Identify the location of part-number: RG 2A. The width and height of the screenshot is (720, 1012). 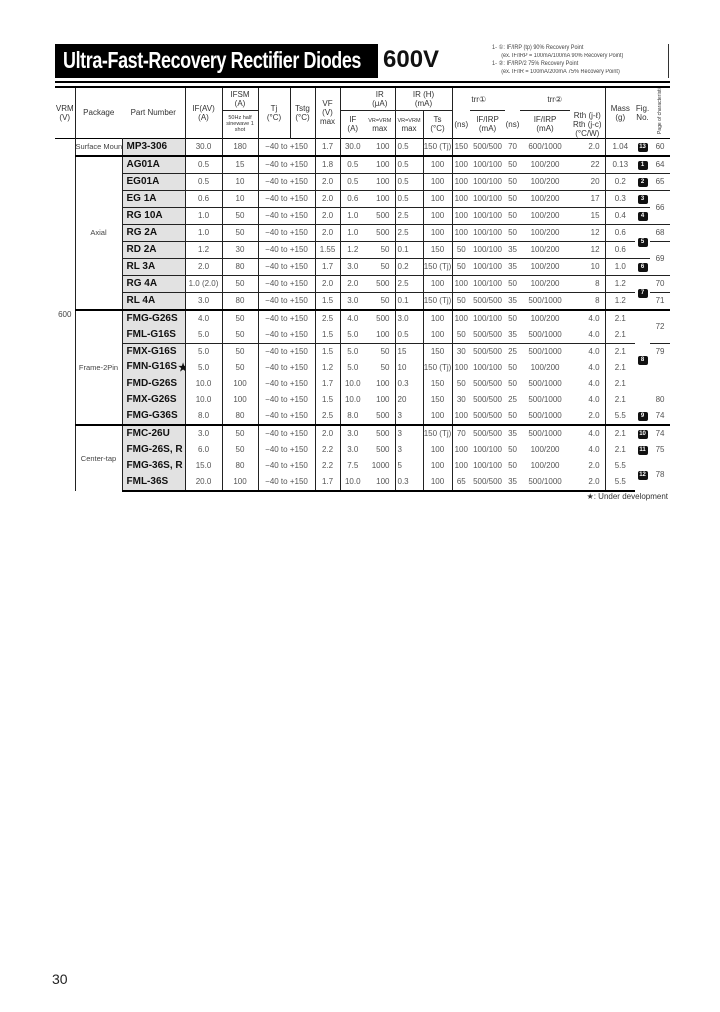
(153, 232).